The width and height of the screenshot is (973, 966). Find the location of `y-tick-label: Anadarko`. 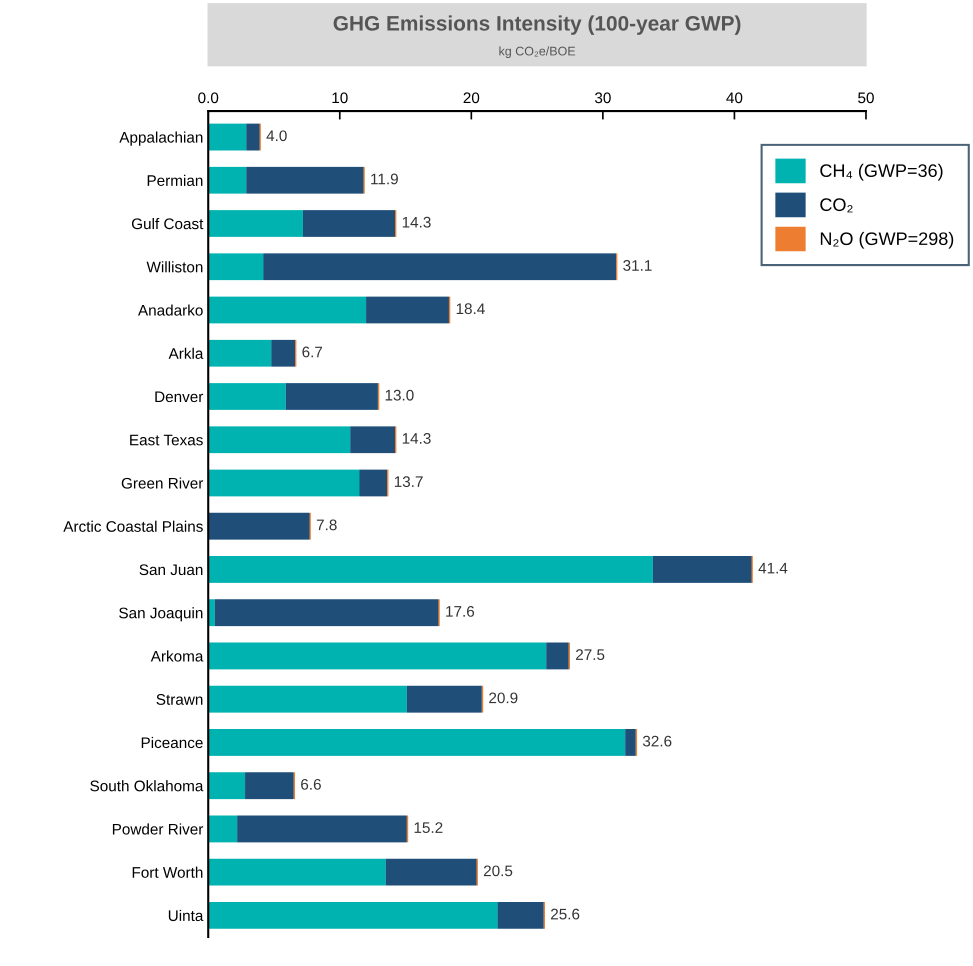

y-tick-label: Anadarko is located at coordinates (170, 310).